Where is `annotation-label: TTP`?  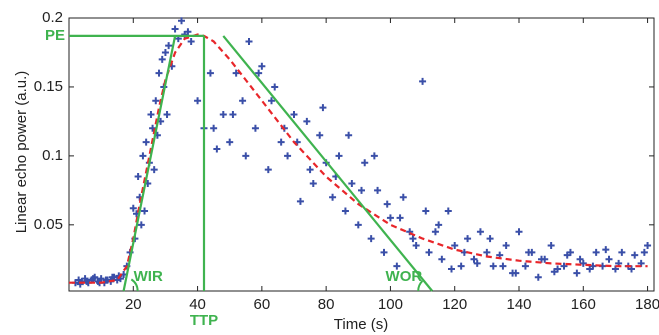 annotation-label: TTP is located at coordinates (204, 320).